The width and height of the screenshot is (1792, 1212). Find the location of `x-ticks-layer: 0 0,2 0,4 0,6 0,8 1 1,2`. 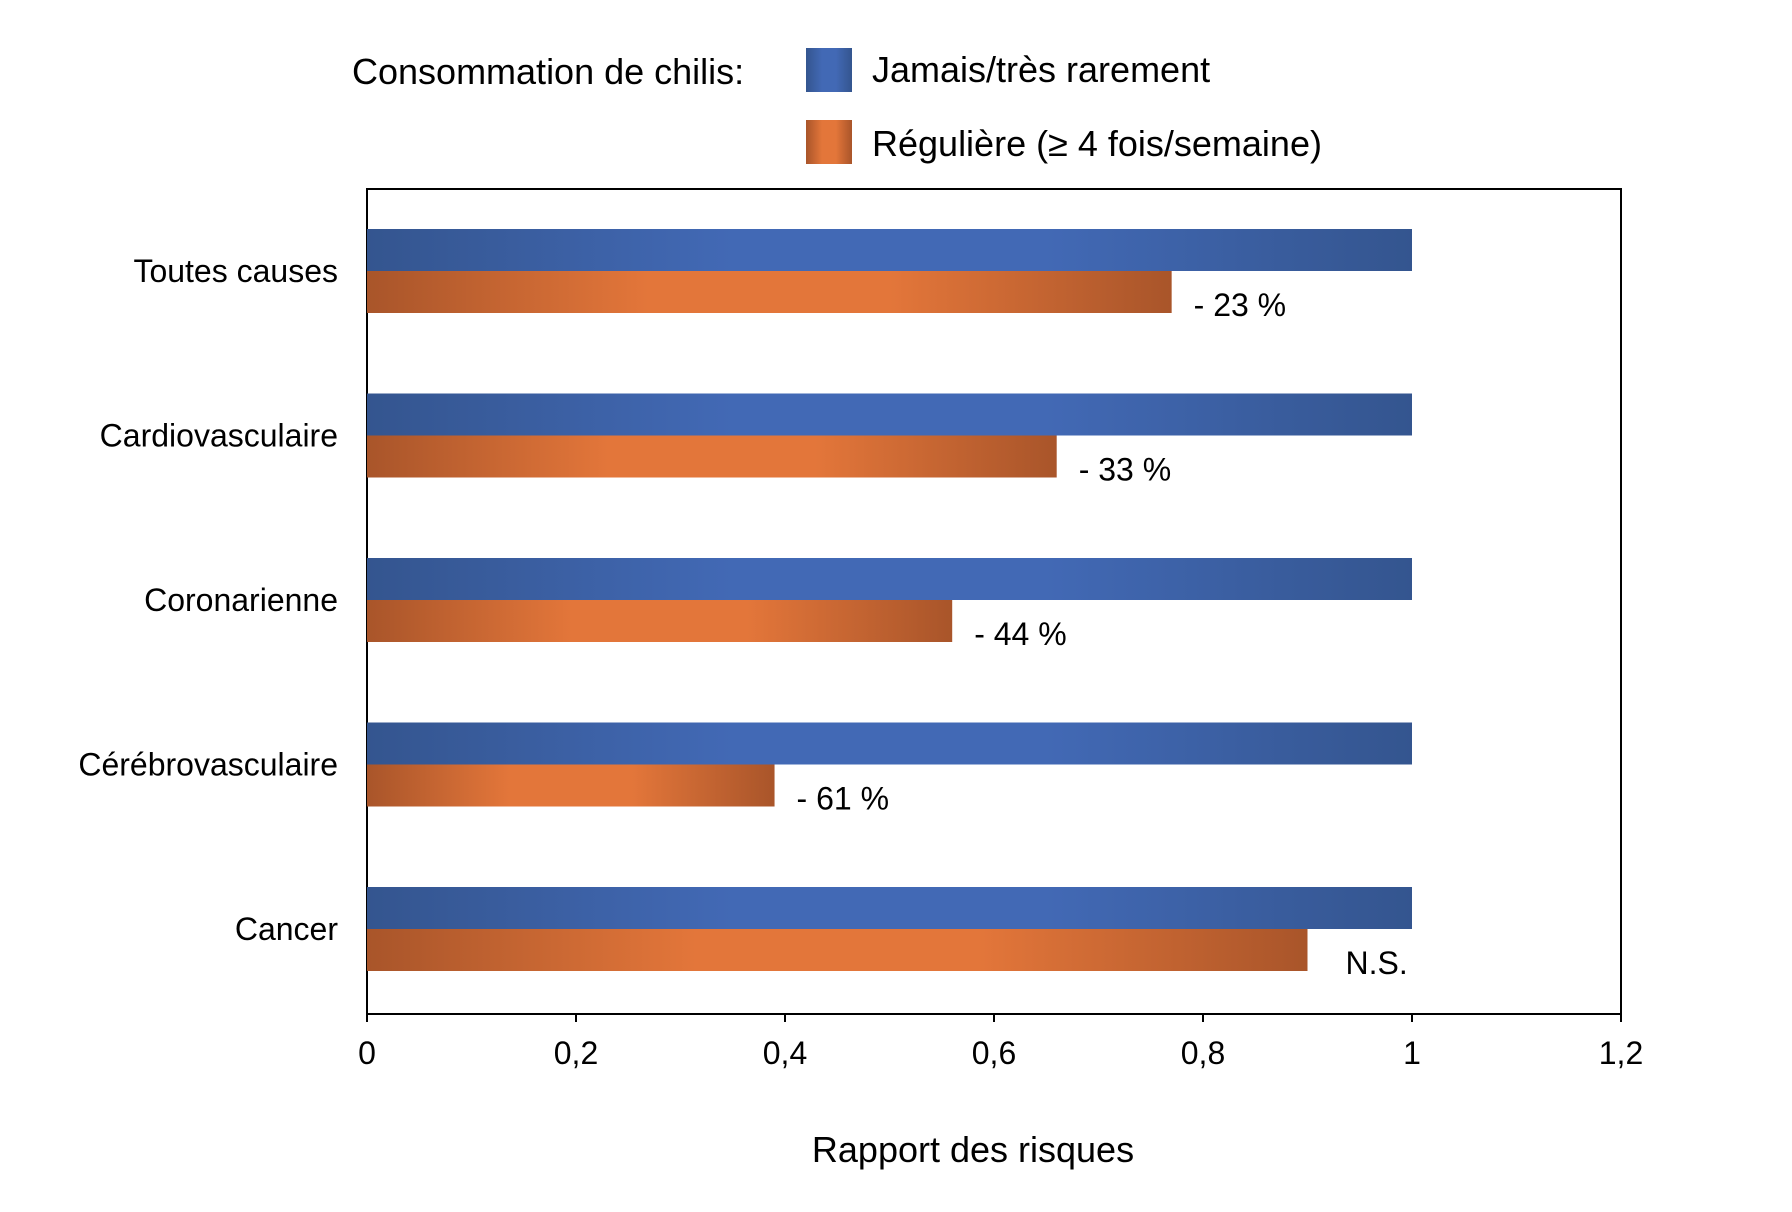

x-ticks-layer: 0 0,2 0,4 0,6 0,8 1 1,2 is located at coordinates (1000, 1042).